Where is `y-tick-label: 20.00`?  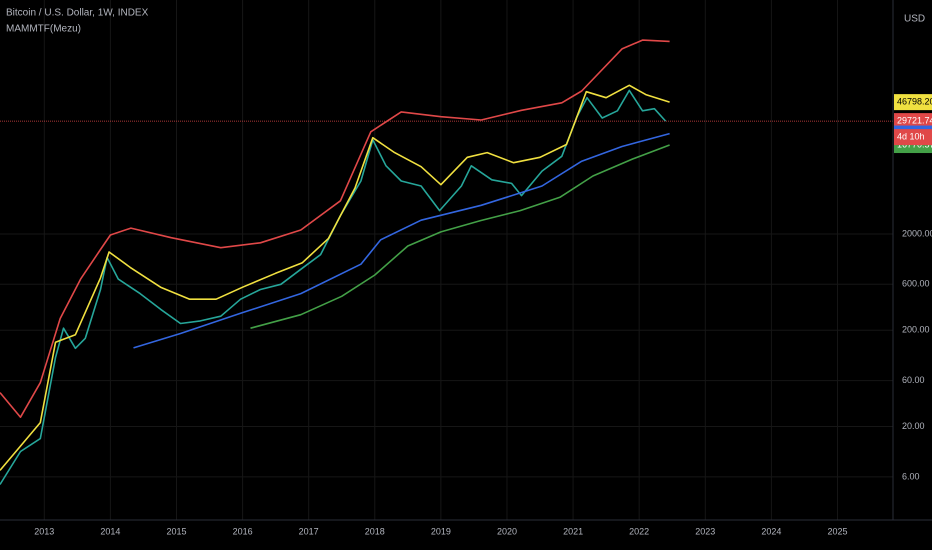 y-tick-label: 20.00 is located at coordinates (913, 426).